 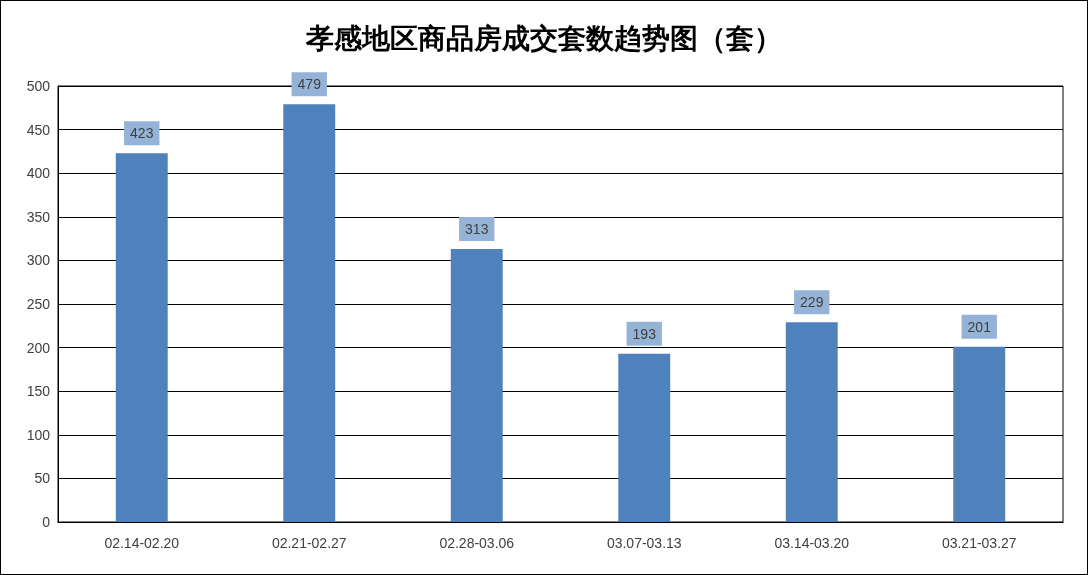 I want to click on x-tick-label: 03.14-03.20, so click(x=812, y=543).